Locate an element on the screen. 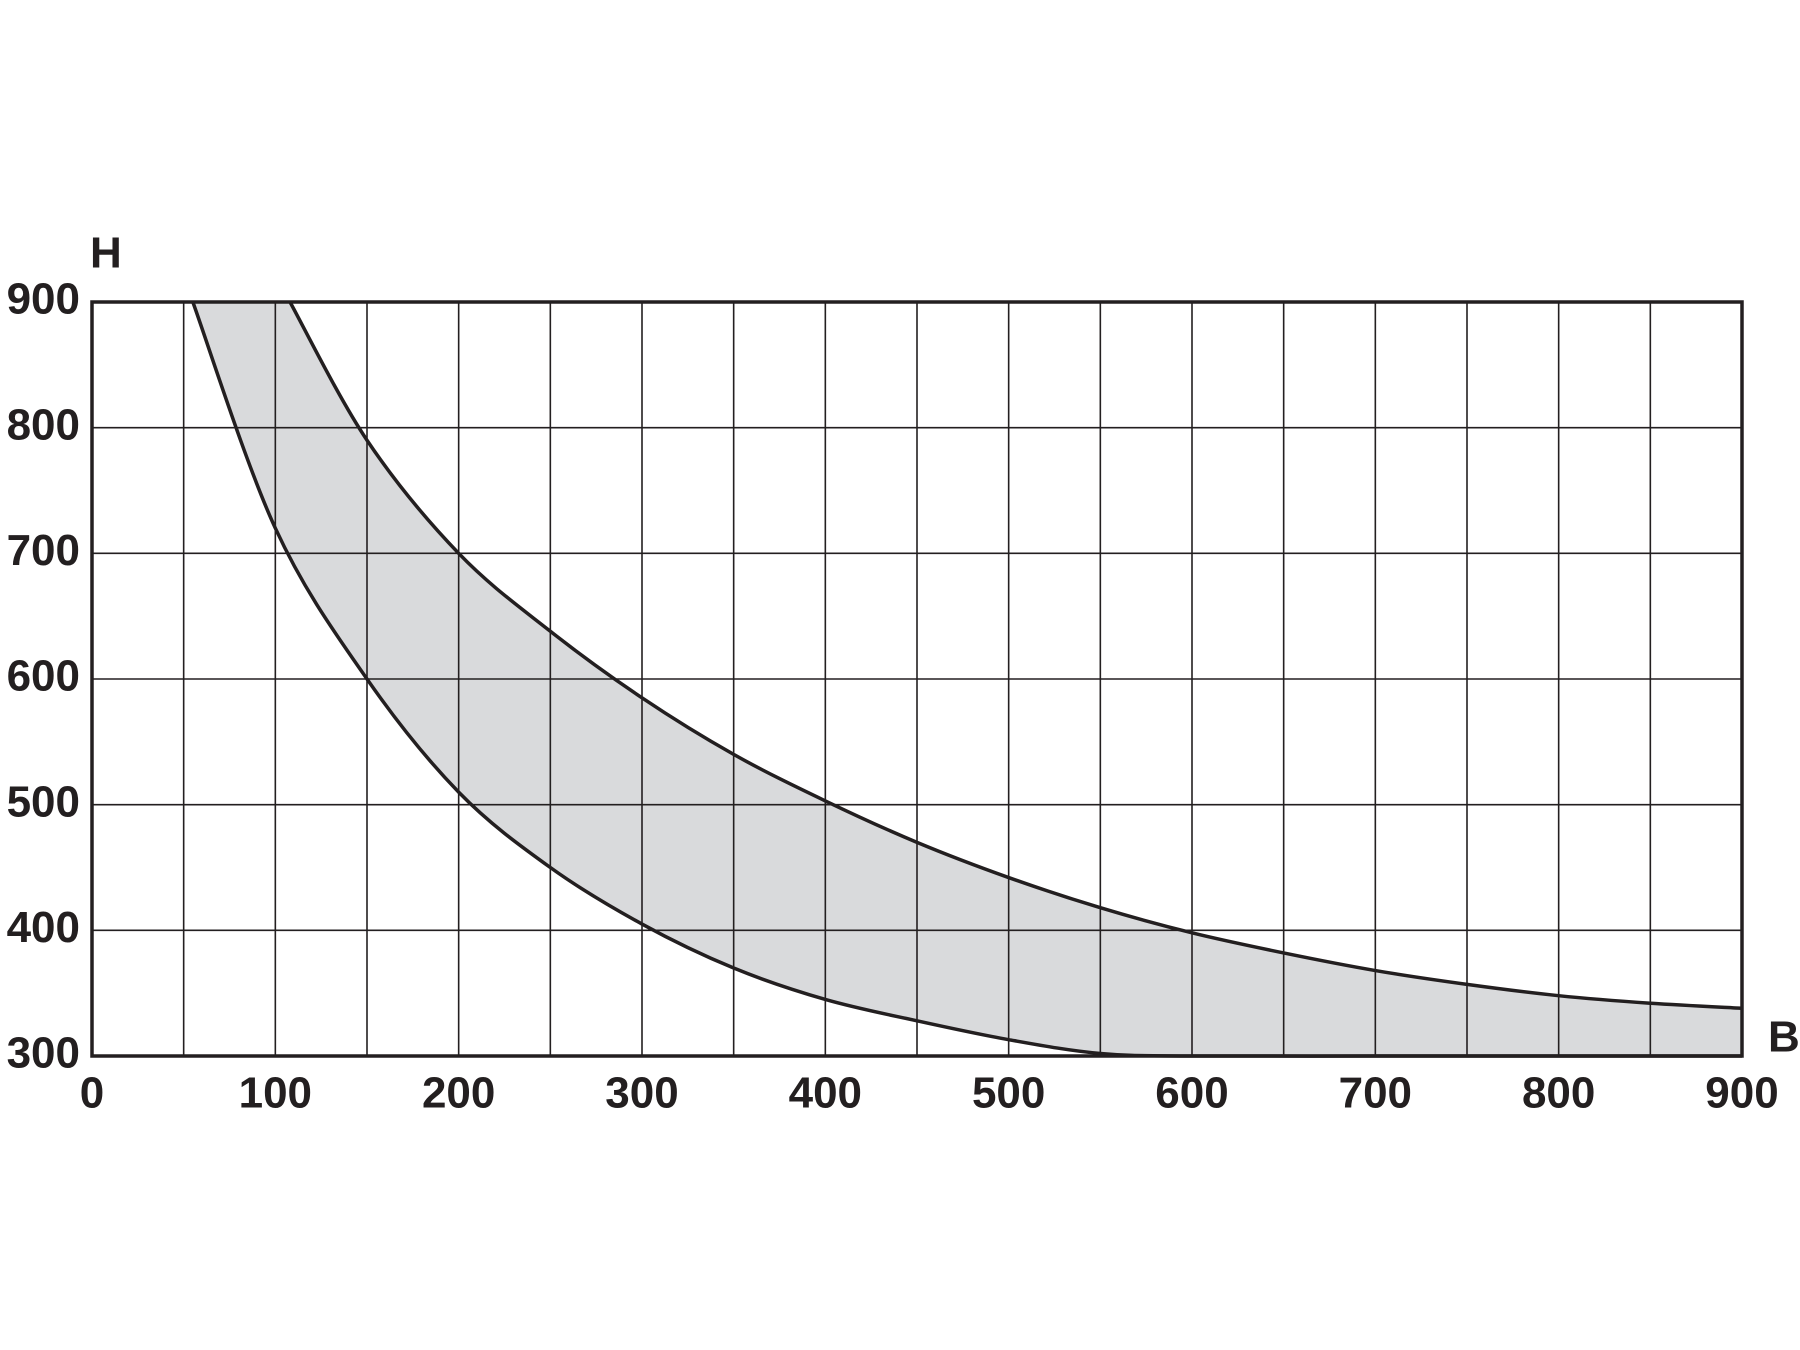  x-tick-label: 0 is located at coordinates (92, 1093).